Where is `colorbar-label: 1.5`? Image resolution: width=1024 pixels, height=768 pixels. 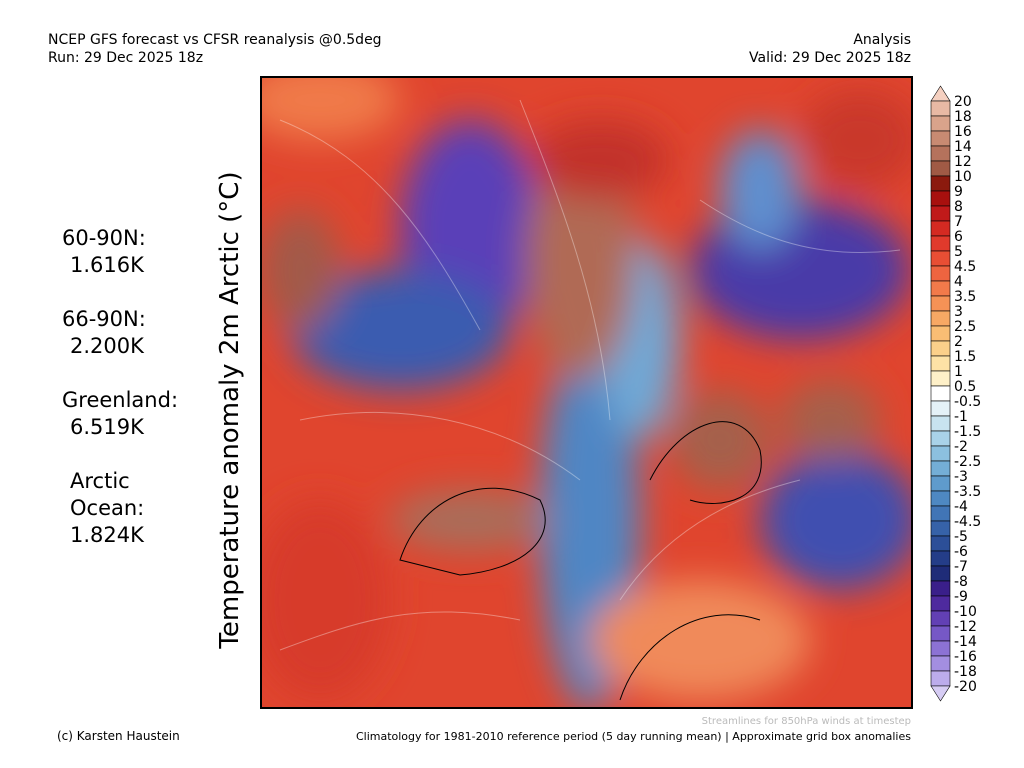 colorbar-label: 1.5 is located at coordinates (965, 357).